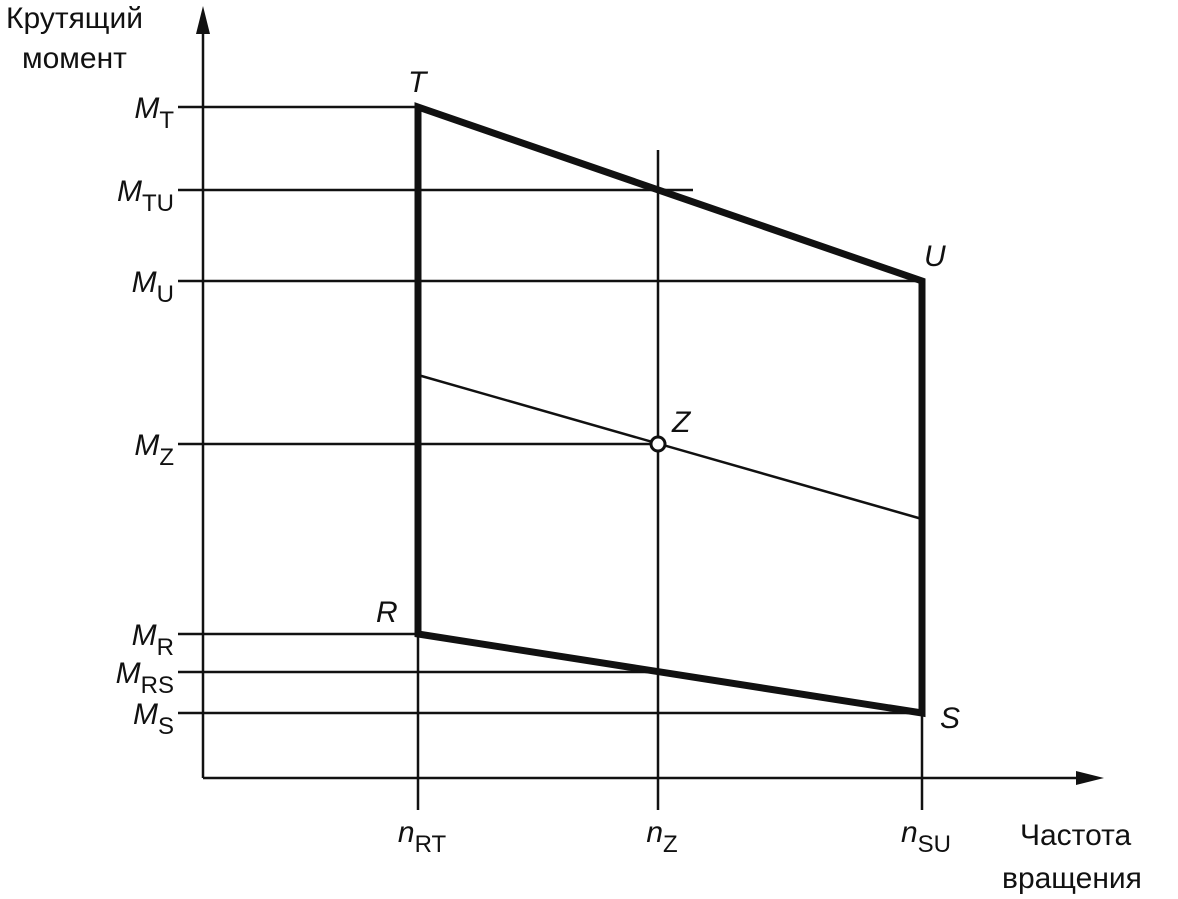 The image size is (1178, 899). Describe the element at coordinates (935, 256) in the screenshot. I see `point-label: U` at that location.